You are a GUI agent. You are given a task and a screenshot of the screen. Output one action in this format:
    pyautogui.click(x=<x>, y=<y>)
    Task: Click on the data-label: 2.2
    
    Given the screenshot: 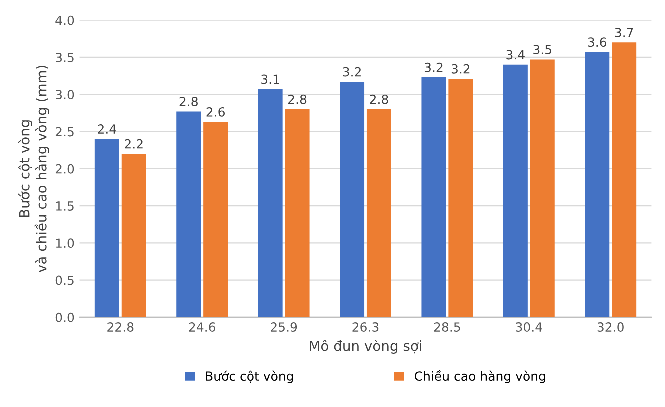 What is the action you would take?
    pyautogui.click(x=134, y=144)
    